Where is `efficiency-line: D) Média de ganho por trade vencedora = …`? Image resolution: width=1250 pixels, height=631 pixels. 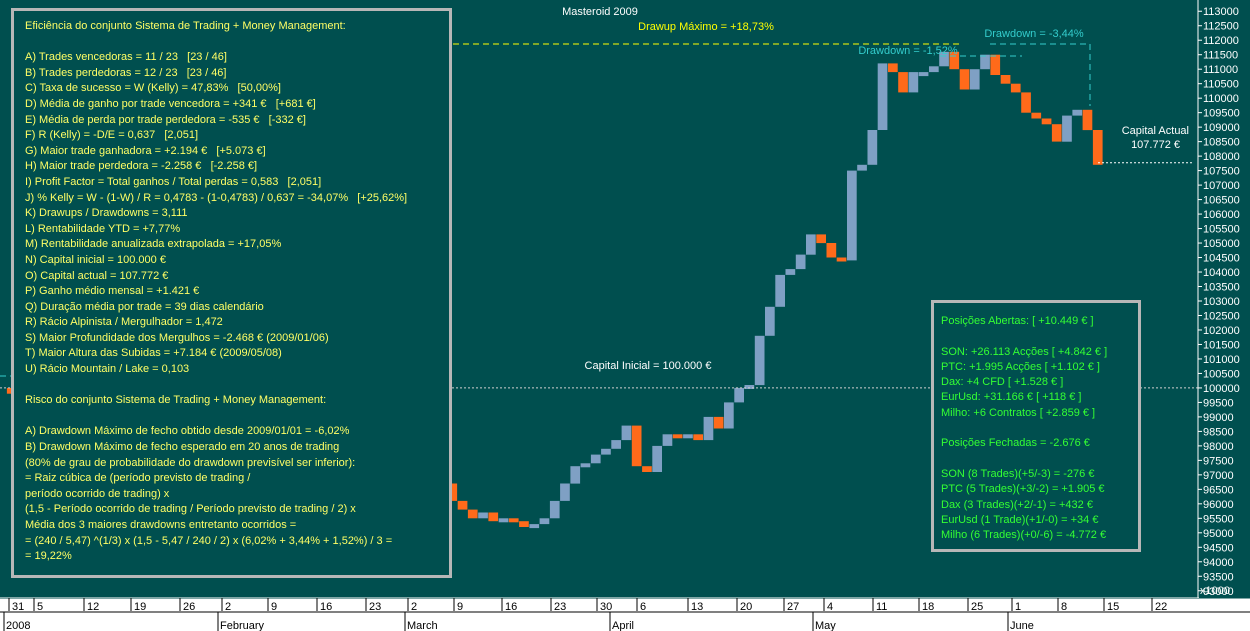
efficiency-line: D) Média de ganho por trade vencedora = … is located at coordinates (170, 103).